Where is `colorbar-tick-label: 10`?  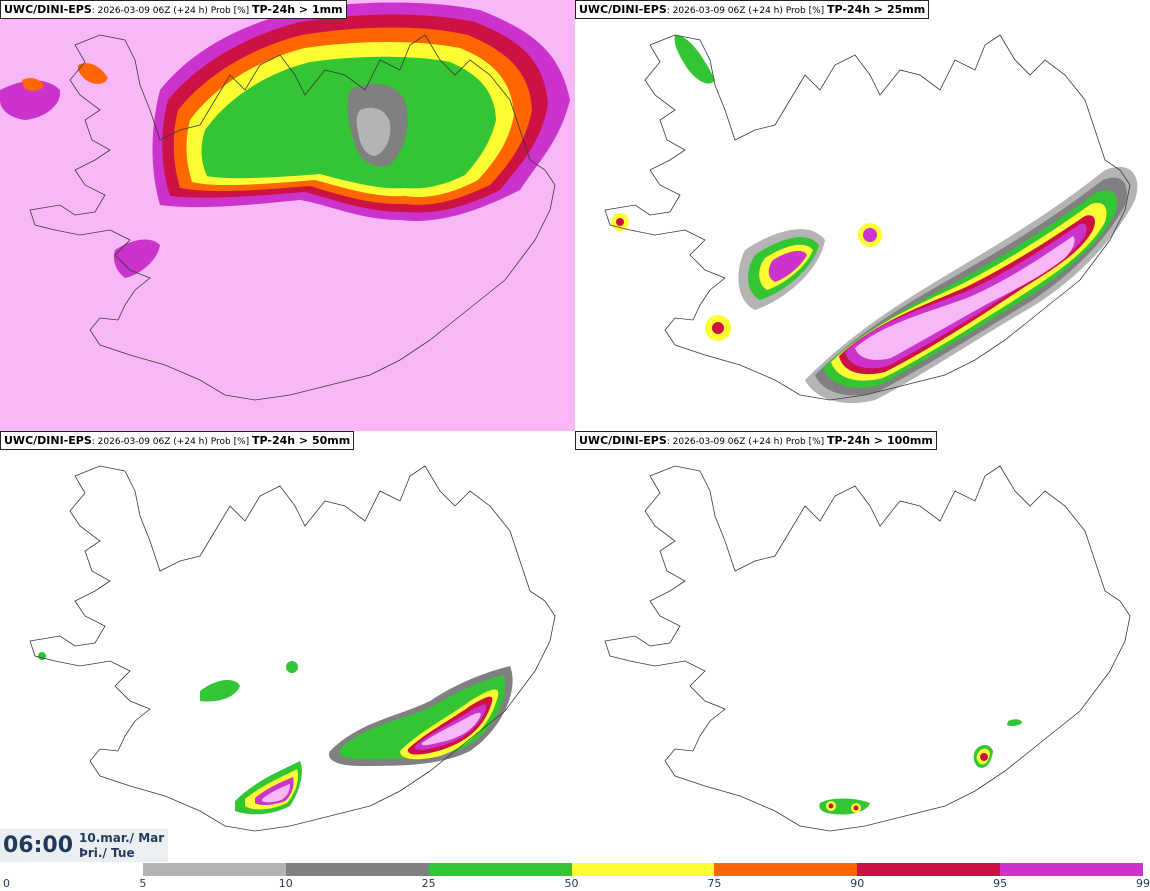
colorbar-tick-label: 10 is located at coordinates (286, 883).